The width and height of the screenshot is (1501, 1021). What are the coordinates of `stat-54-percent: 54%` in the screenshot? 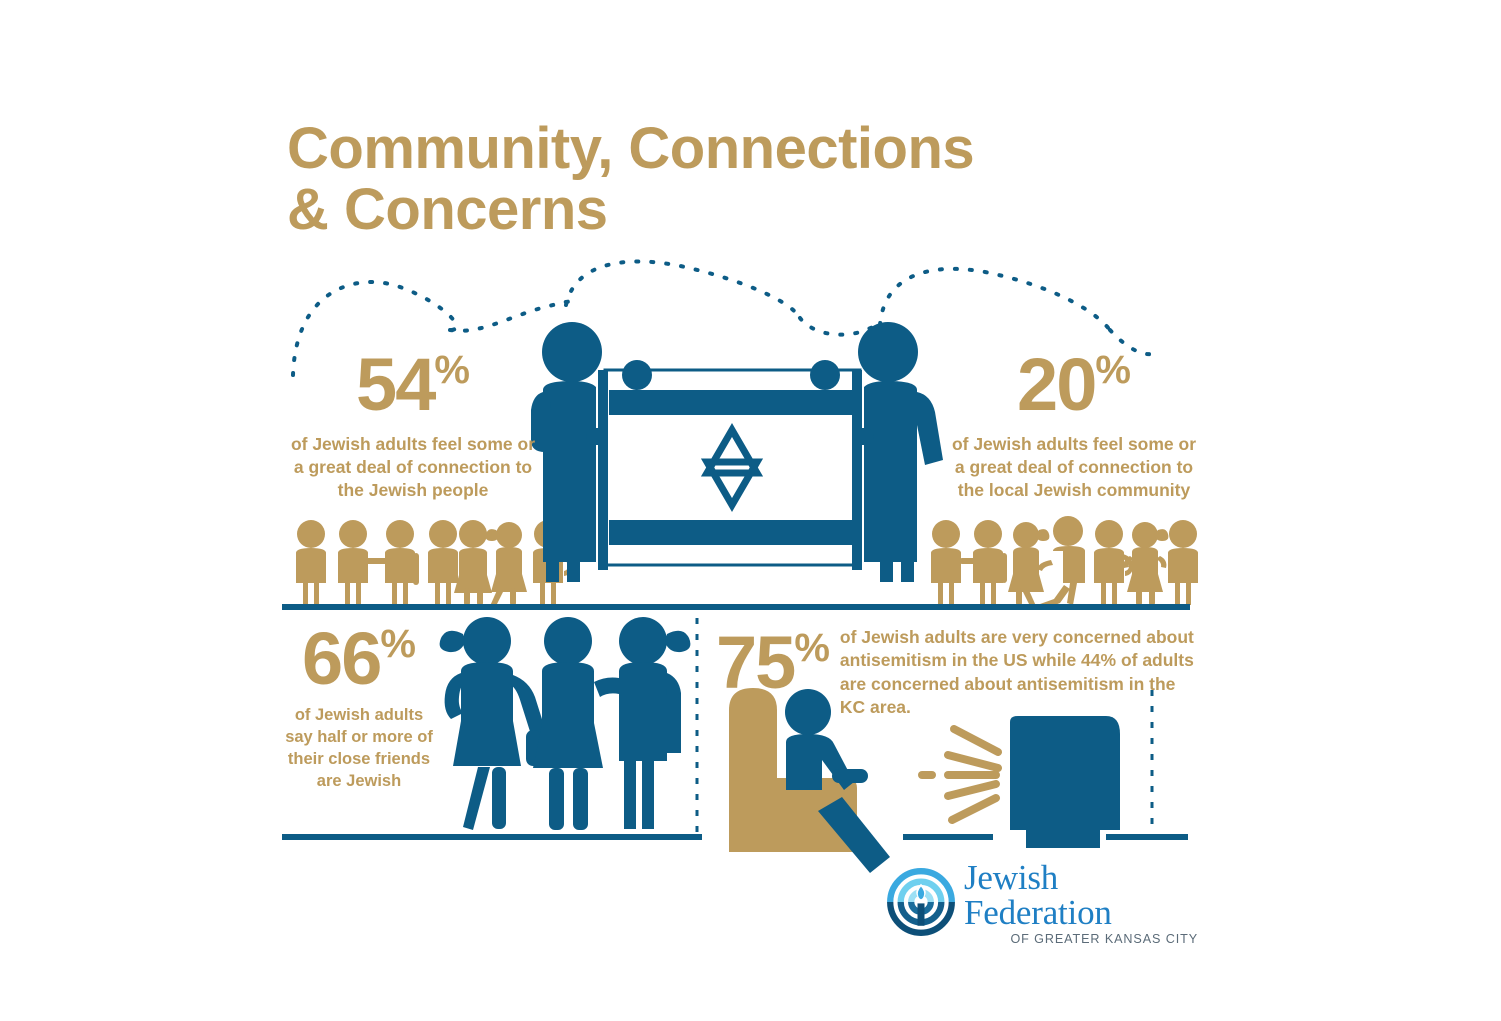 It's located at (413, 385).